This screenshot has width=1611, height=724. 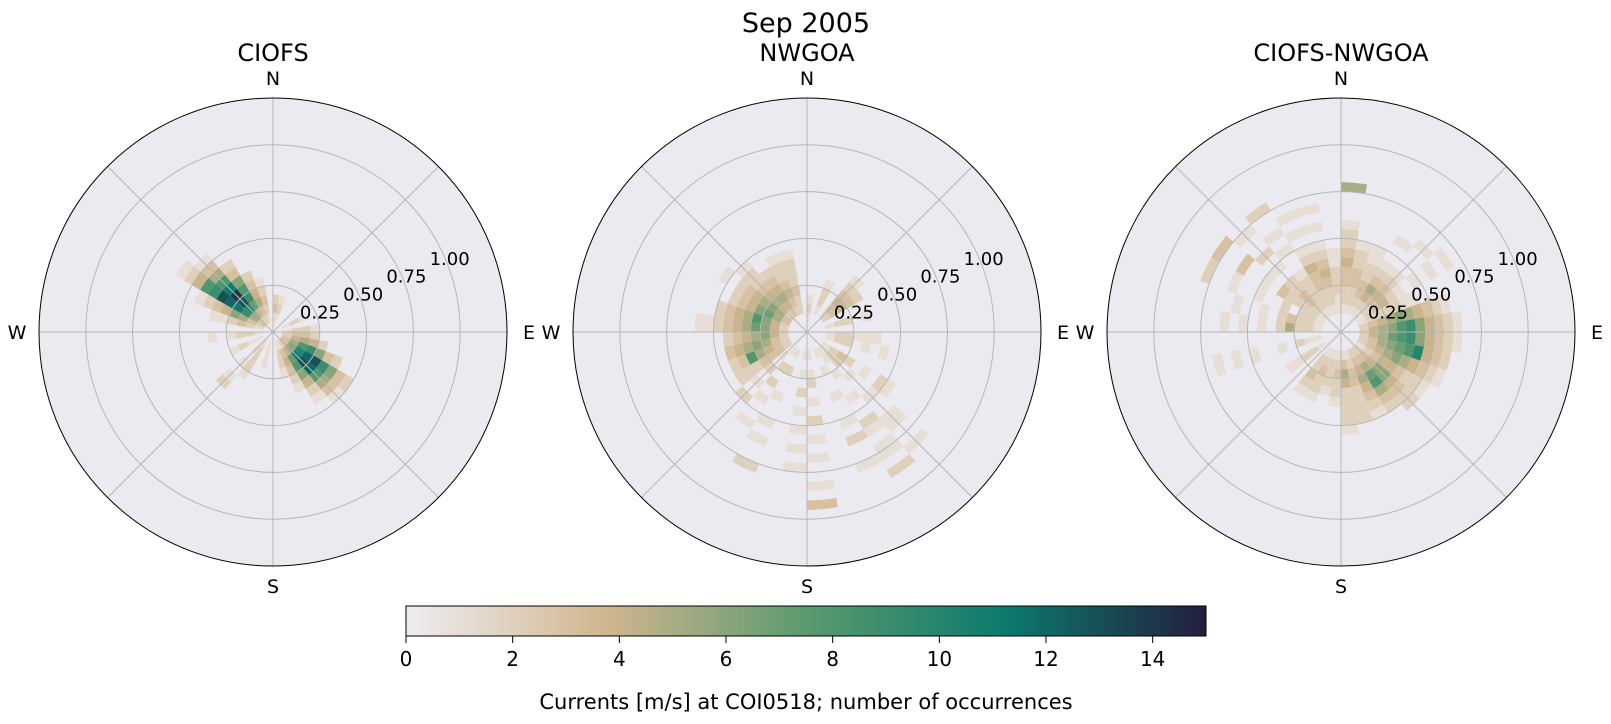 I want to click on colorbar-ticks: 0 2 4 6 8 10 12 14, so click(x=782, y=653).